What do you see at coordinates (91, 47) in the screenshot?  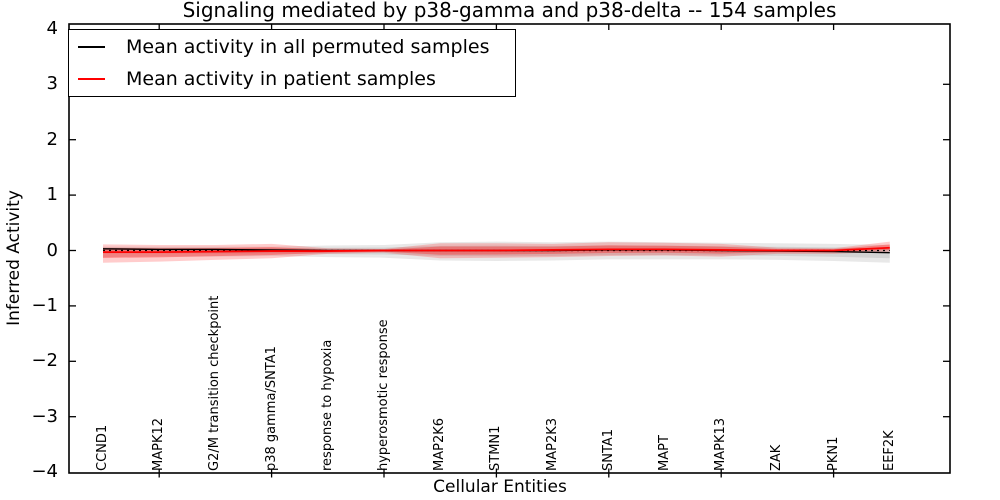 I see `legend-line-permuted-icon` at bounding box center [91, 47].